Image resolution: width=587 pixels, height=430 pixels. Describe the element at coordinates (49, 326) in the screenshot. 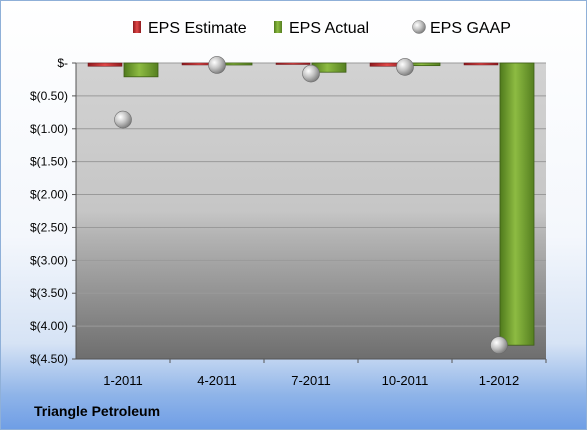

I see `y-tick-label: $(4.00)` at that location.